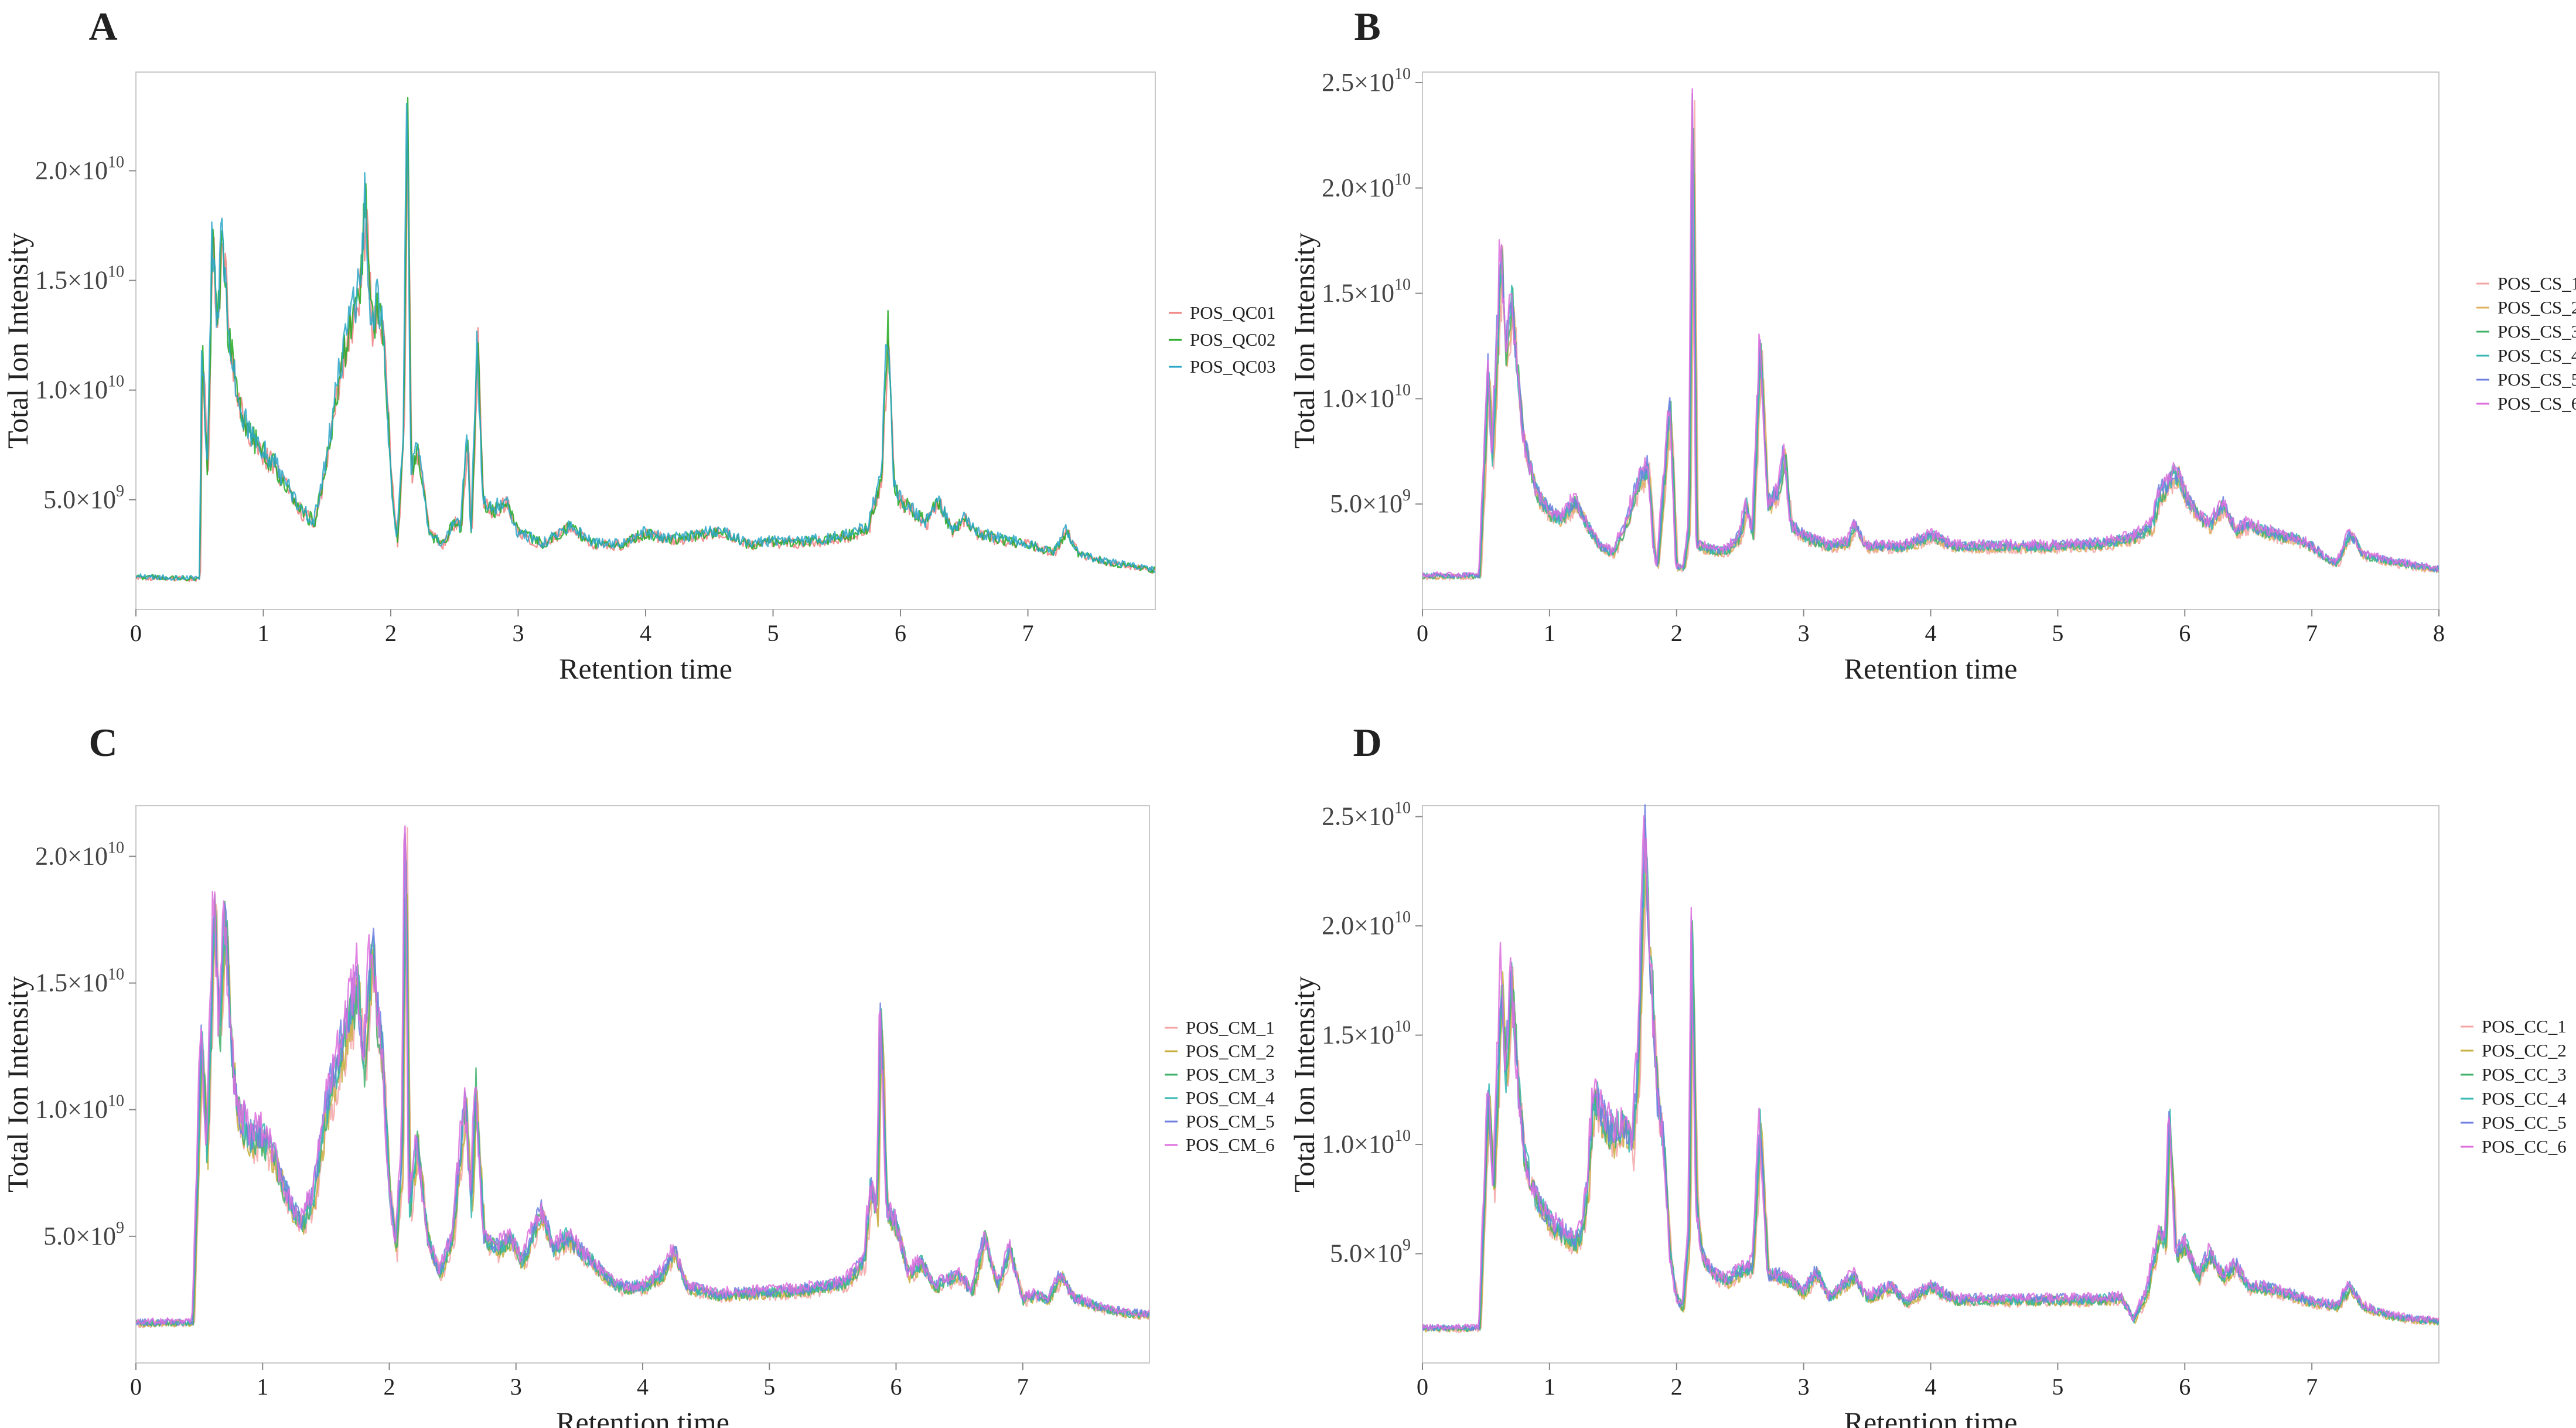 This screenshot has width=2576, height=1428. What do you see at coordinates (1232, 312) in the screenshot?
I see `legend-label: POS_QC01` at bounding box center [1232, 312].